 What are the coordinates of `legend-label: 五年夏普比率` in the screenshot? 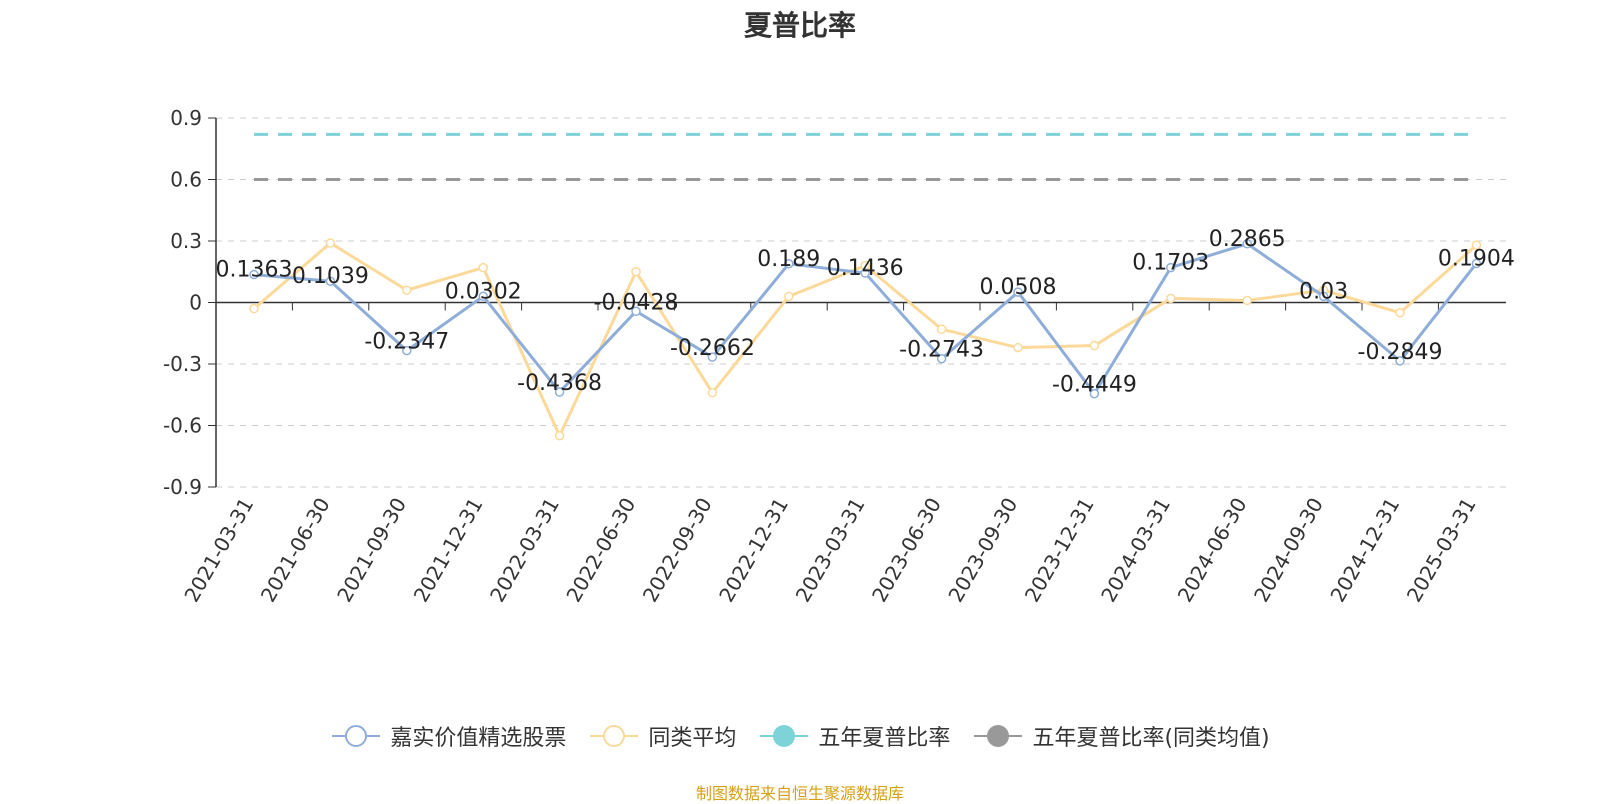 It's located at (884, 738).